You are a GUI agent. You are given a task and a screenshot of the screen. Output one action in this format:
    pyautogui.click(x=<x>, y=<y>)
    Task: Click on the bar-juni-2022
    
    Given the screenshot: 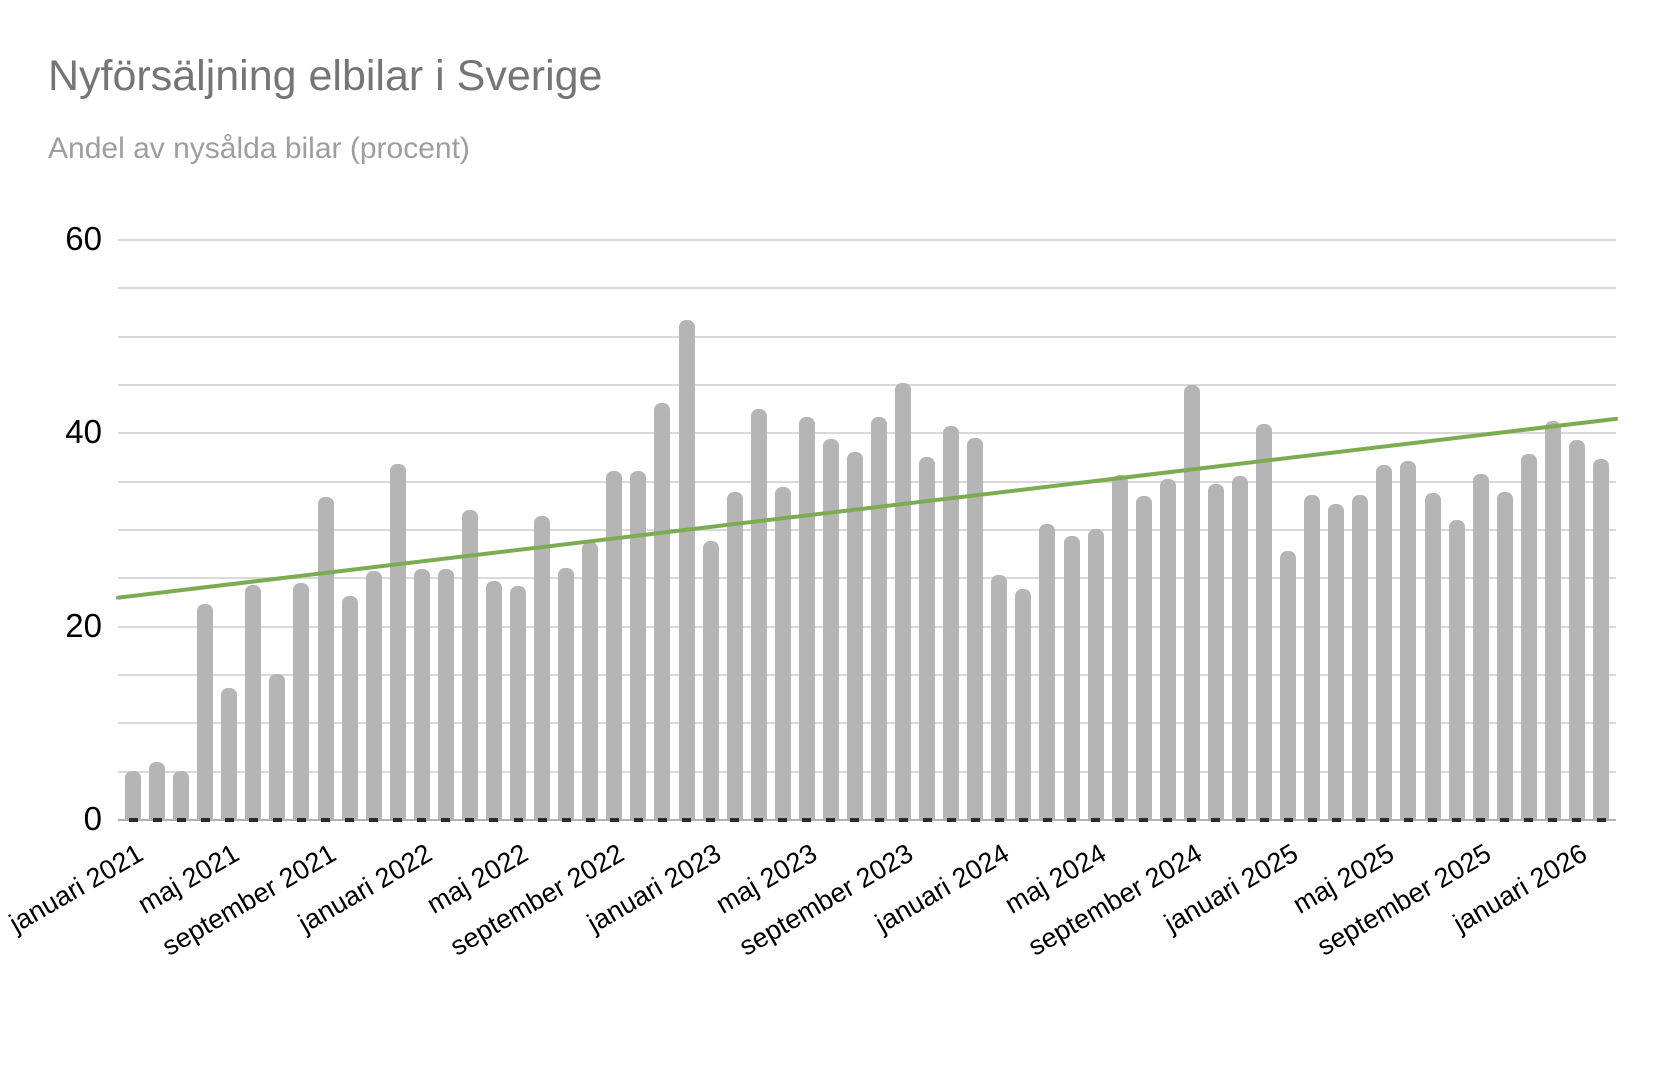 What is the action you would take?
    pyautogui.click(x=542, y=668)
    